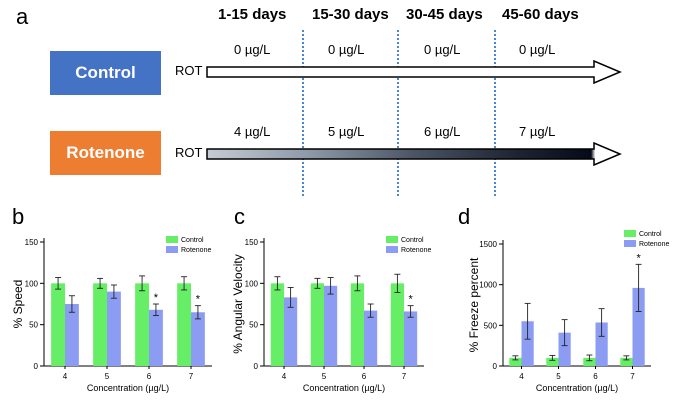 The height and width of the screenshot is (407, 691). I want to click on y-axis-label: % Freeze percent, so click(474, 304).